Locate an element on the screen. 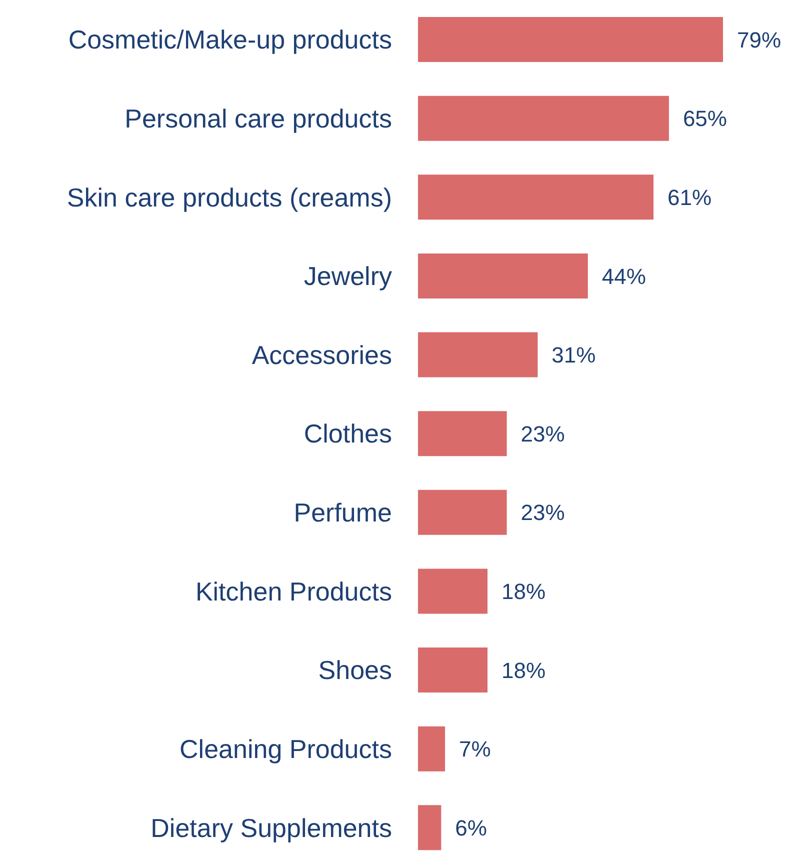 Image resolution: width=808 pixels, height=867 pixels. y-tick-label: Personal care products is located at coordinates (258, 118).